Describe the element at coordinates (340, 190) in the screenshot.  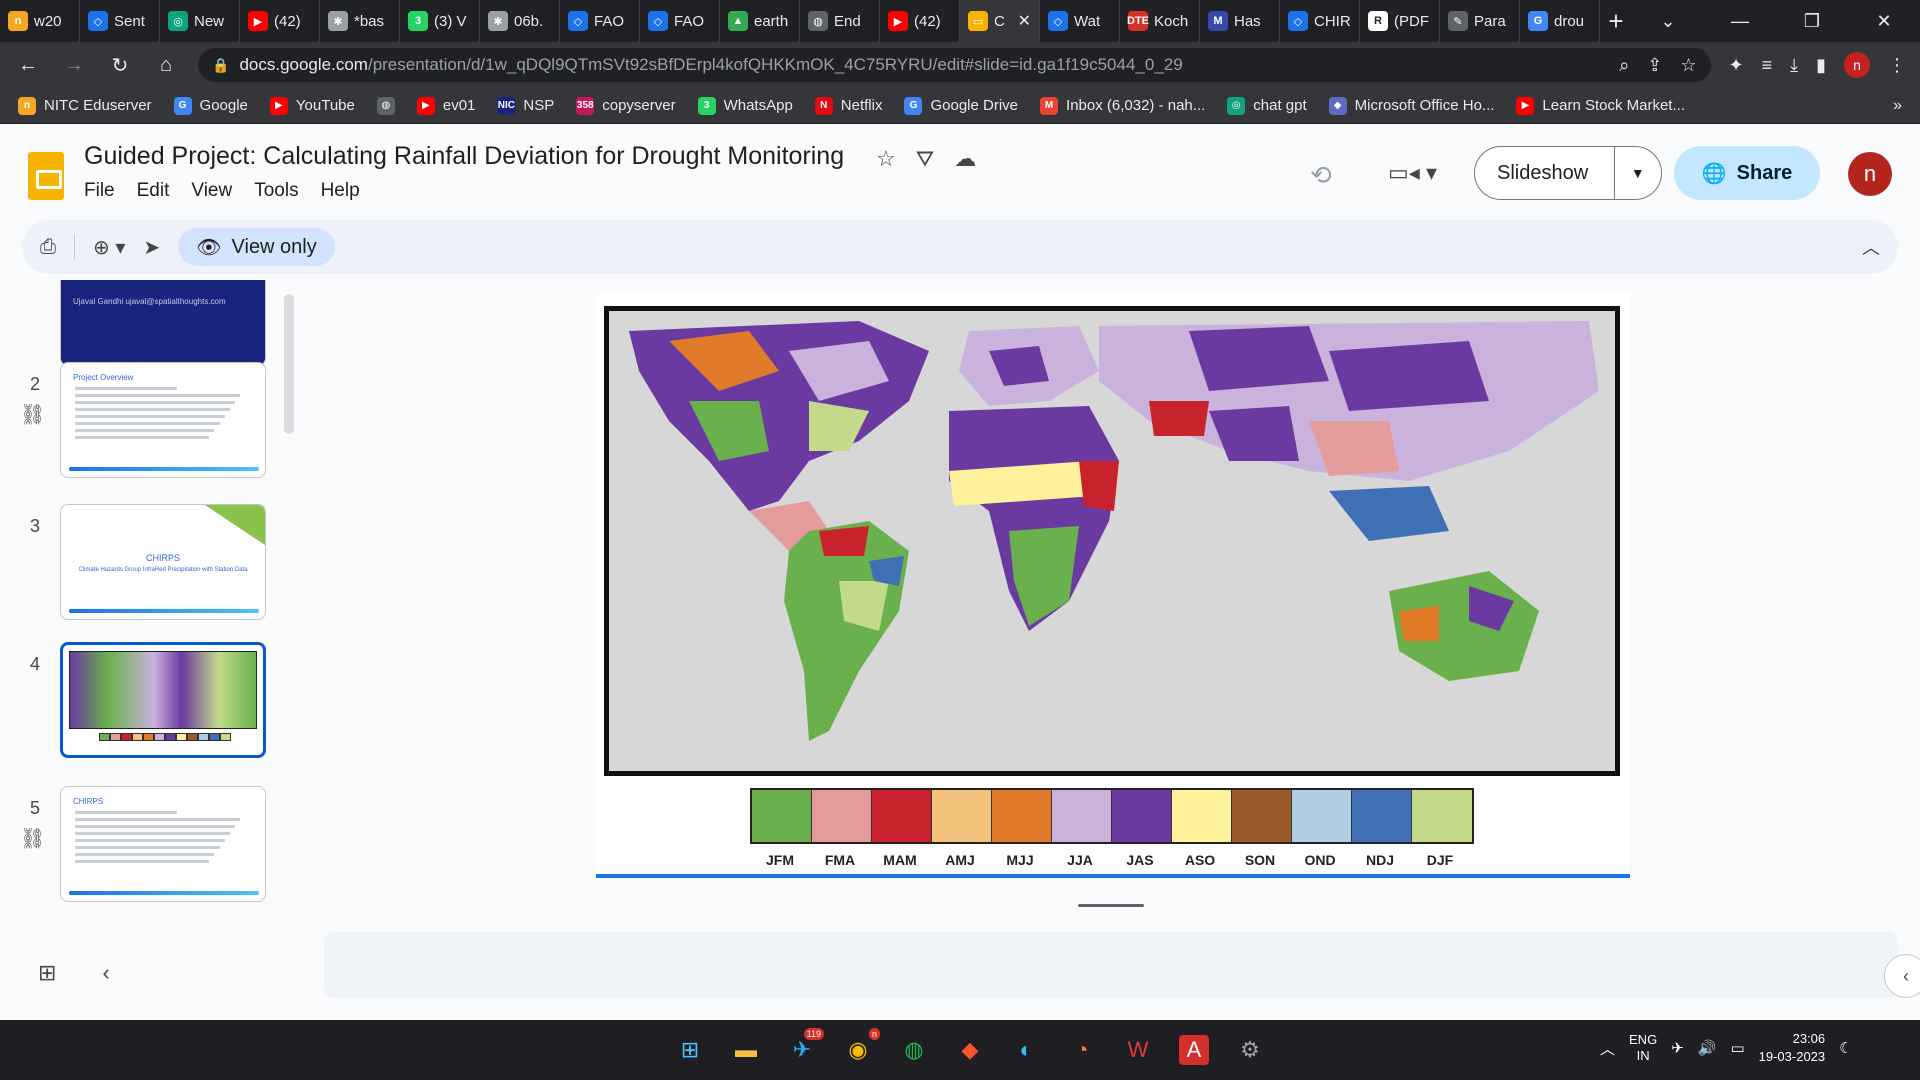
I see `menu-help: Help` at that location.